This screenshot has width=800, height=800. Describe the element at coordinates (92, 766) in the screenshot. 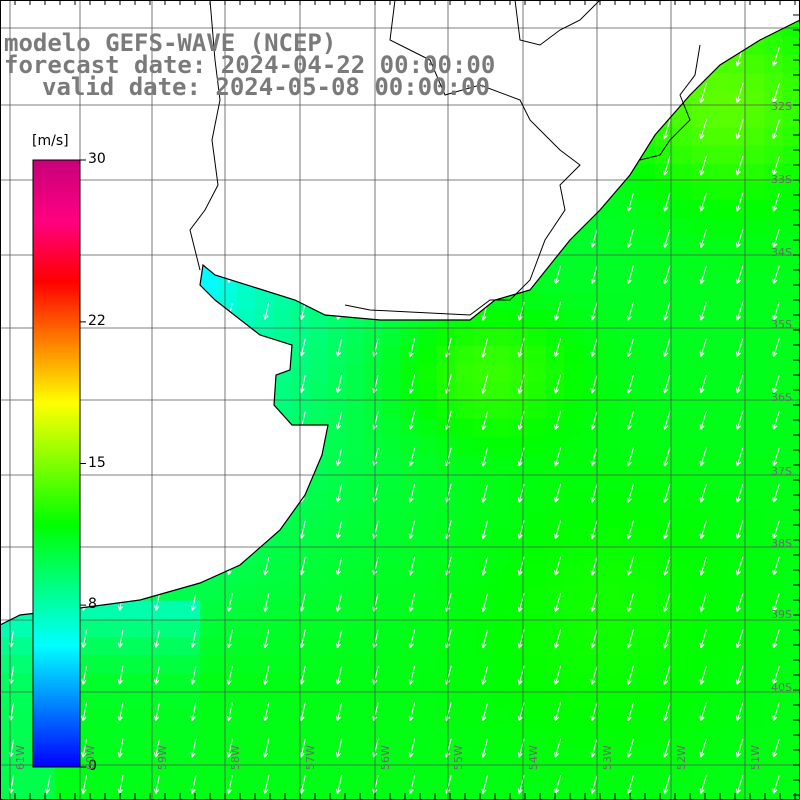

I see `colorbar-tick-label: 0` at that location.